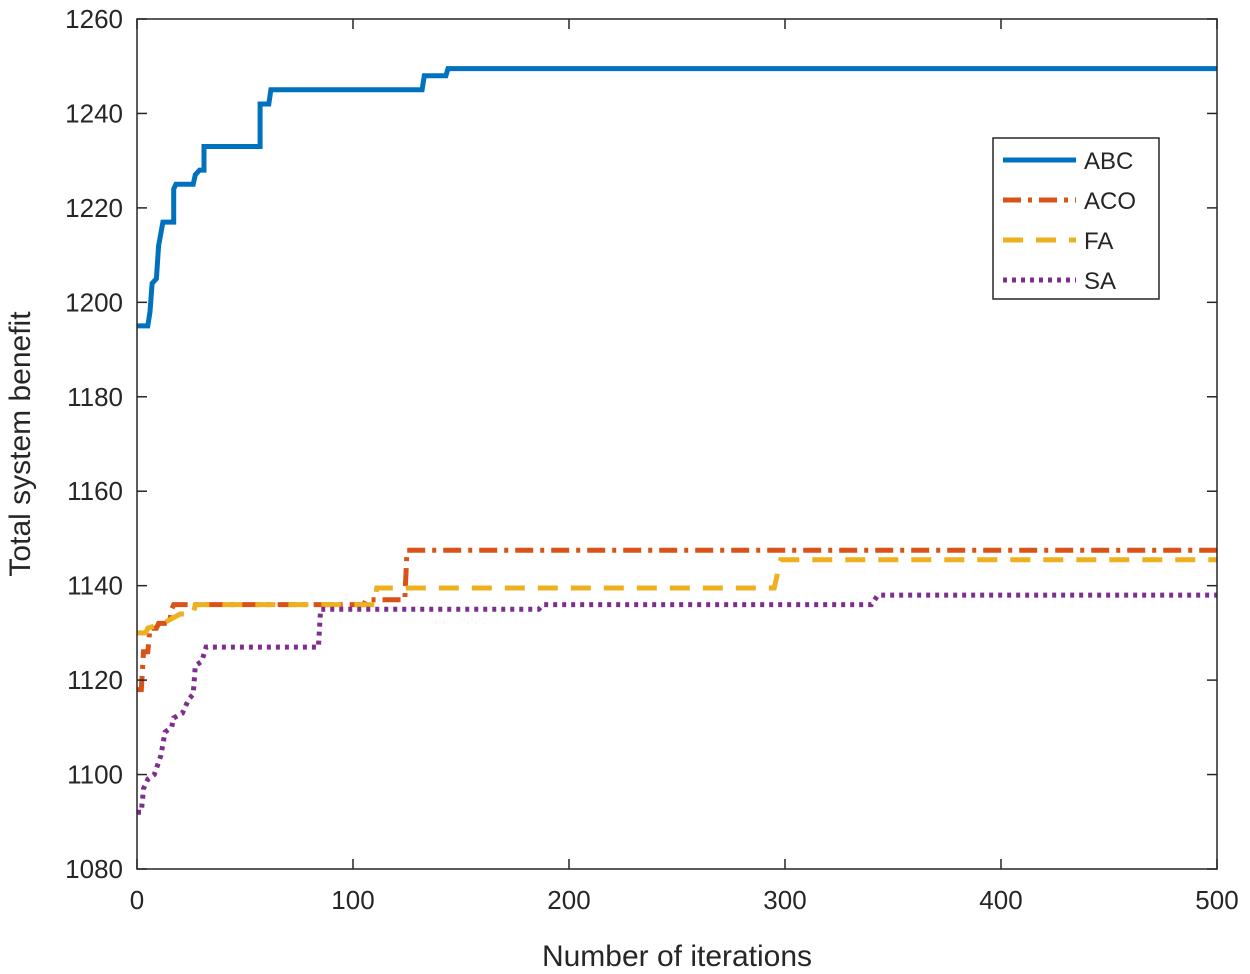  I want to click on y-tick-label: 1140, so click(95, 586).